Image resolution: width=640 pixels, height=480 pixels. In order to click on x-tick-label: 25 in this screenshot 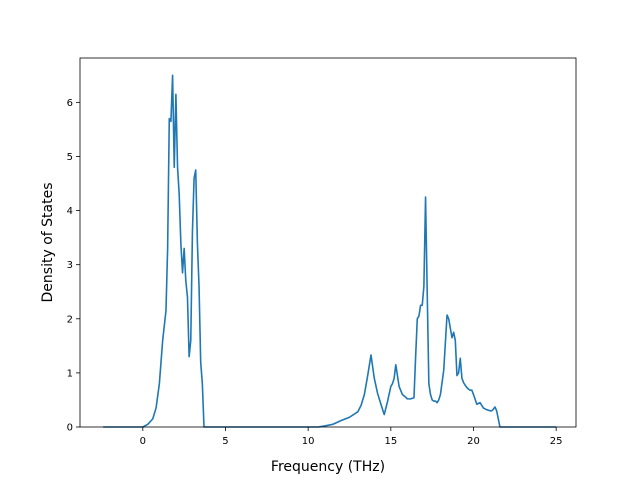, I will do `click(556, 441)`.